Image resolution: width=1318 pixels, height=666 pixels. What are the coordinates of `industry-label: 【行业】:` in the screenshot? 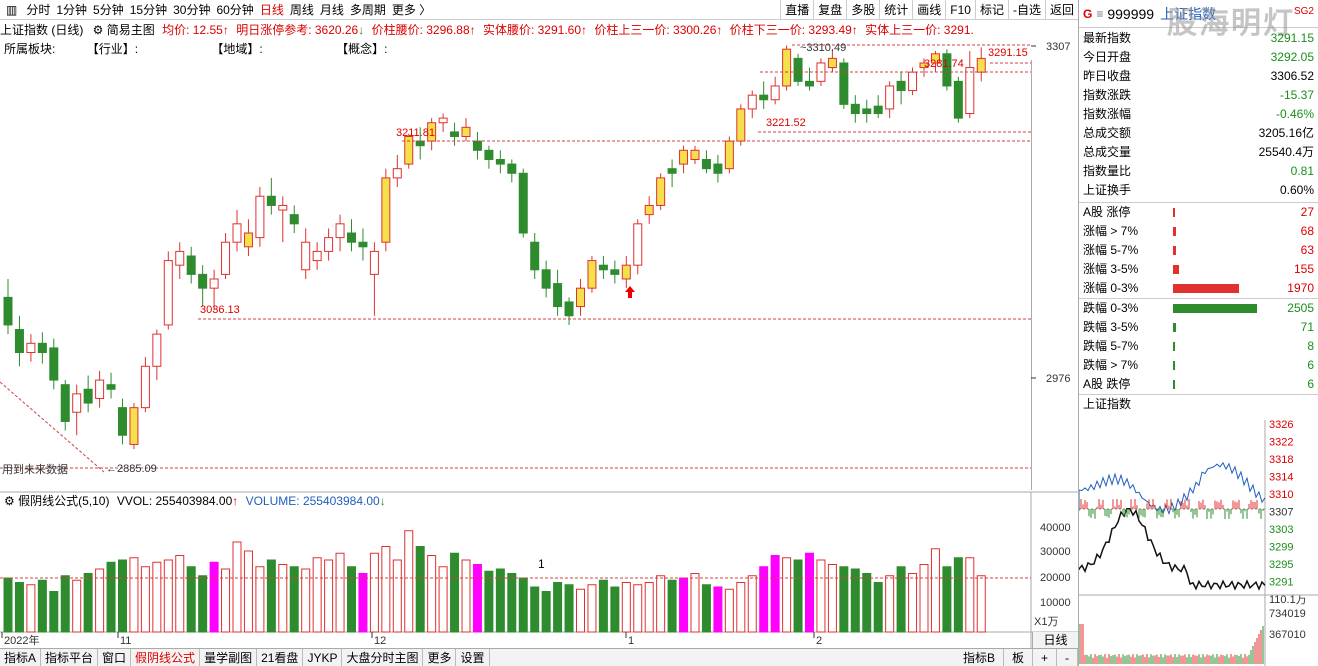 It's located at (112, 49).